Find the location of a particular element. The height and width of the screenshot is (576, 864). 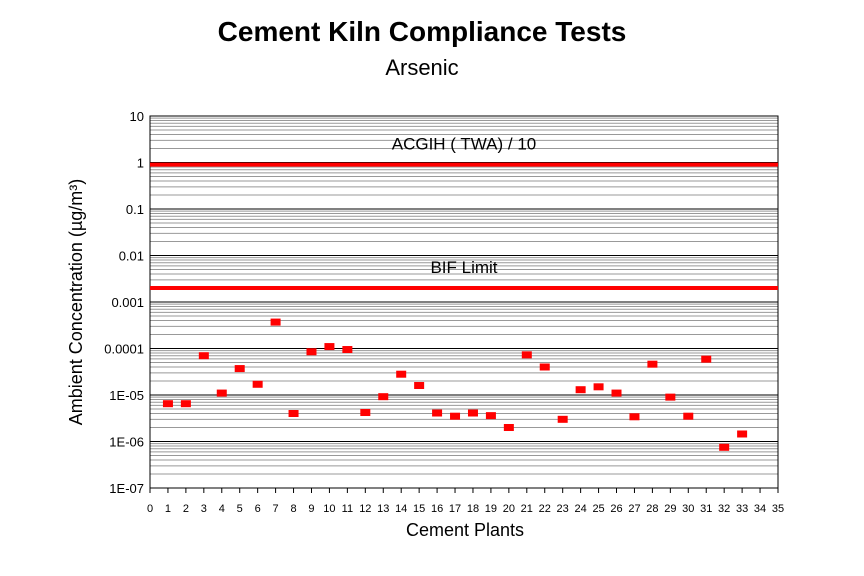

x-tick-label: 22 is located at coordinates (545, 509).